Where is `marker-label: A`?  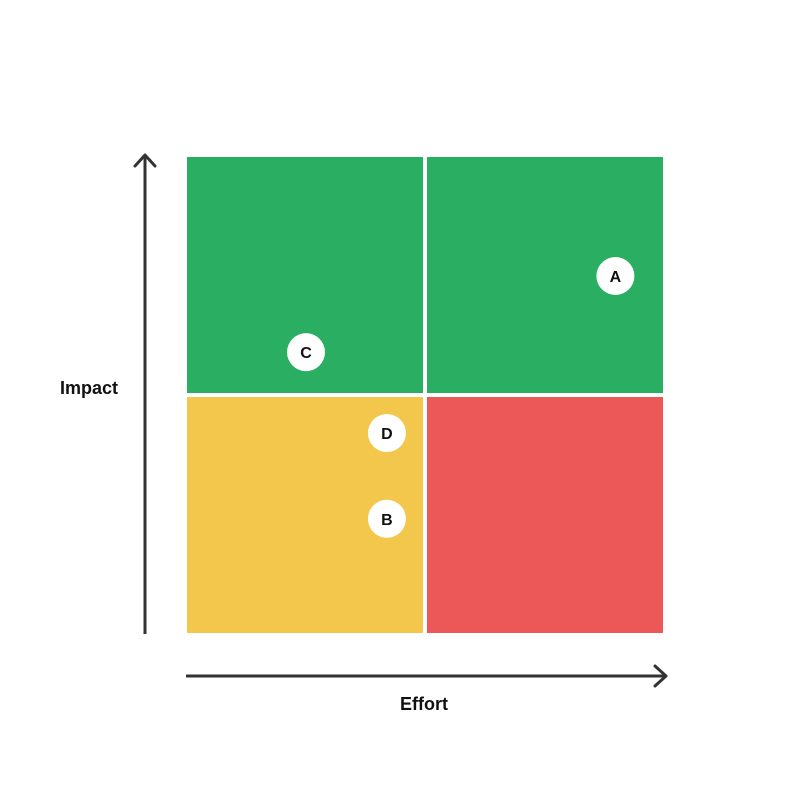 marker-label: A is located at coordinates (616, 277).